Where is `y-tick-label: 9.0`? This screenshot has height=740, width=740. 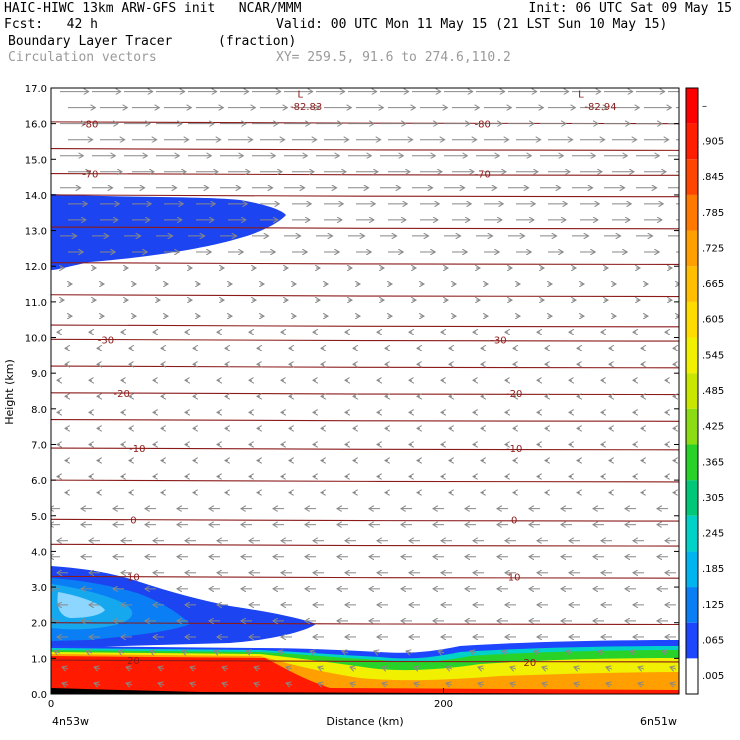
y-tick-label: 9.0 is located at coordinates (39, 374).